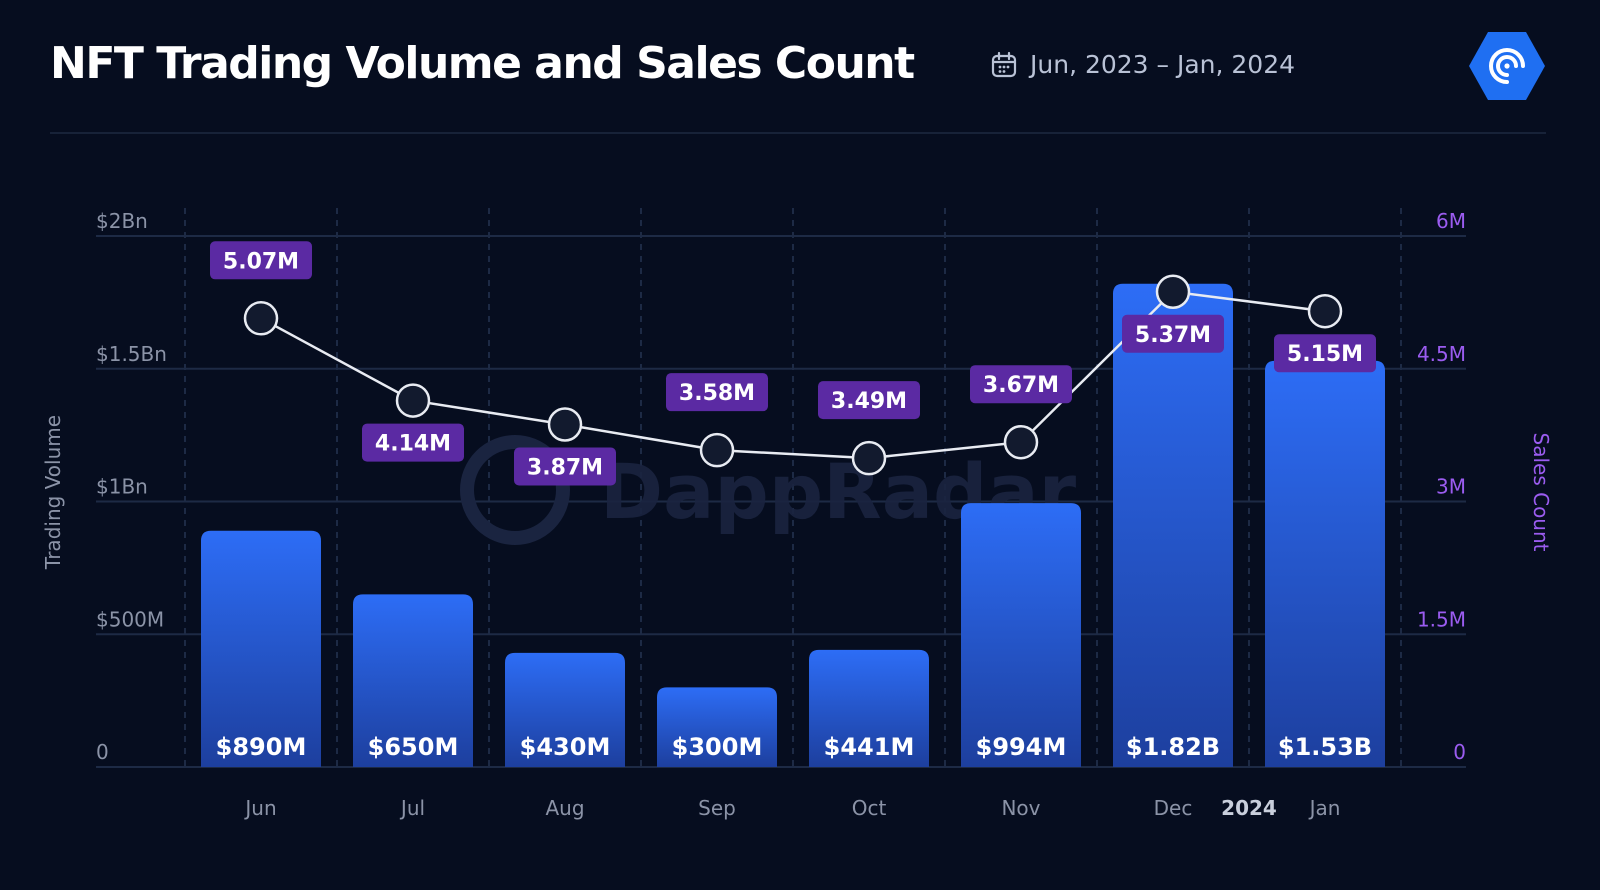  I want to click on y-right-tick-label: 6M, so click(1451, 221).